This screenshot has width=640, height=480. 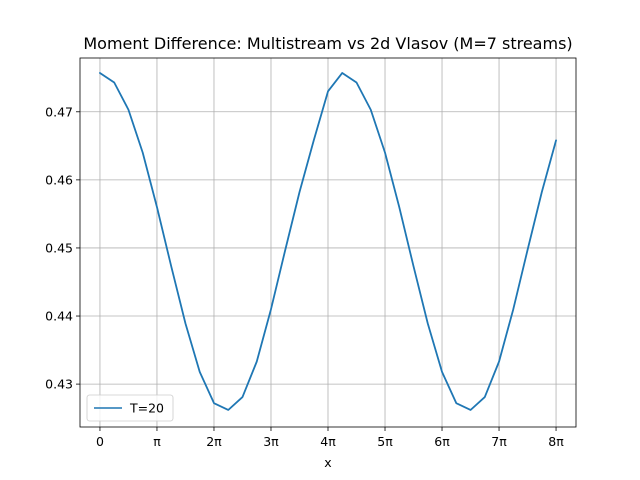 What do you see at coordinates (214, 441) in the screenshot?
I see `x-tick-label: 2π` at bounding box center [214, 441].